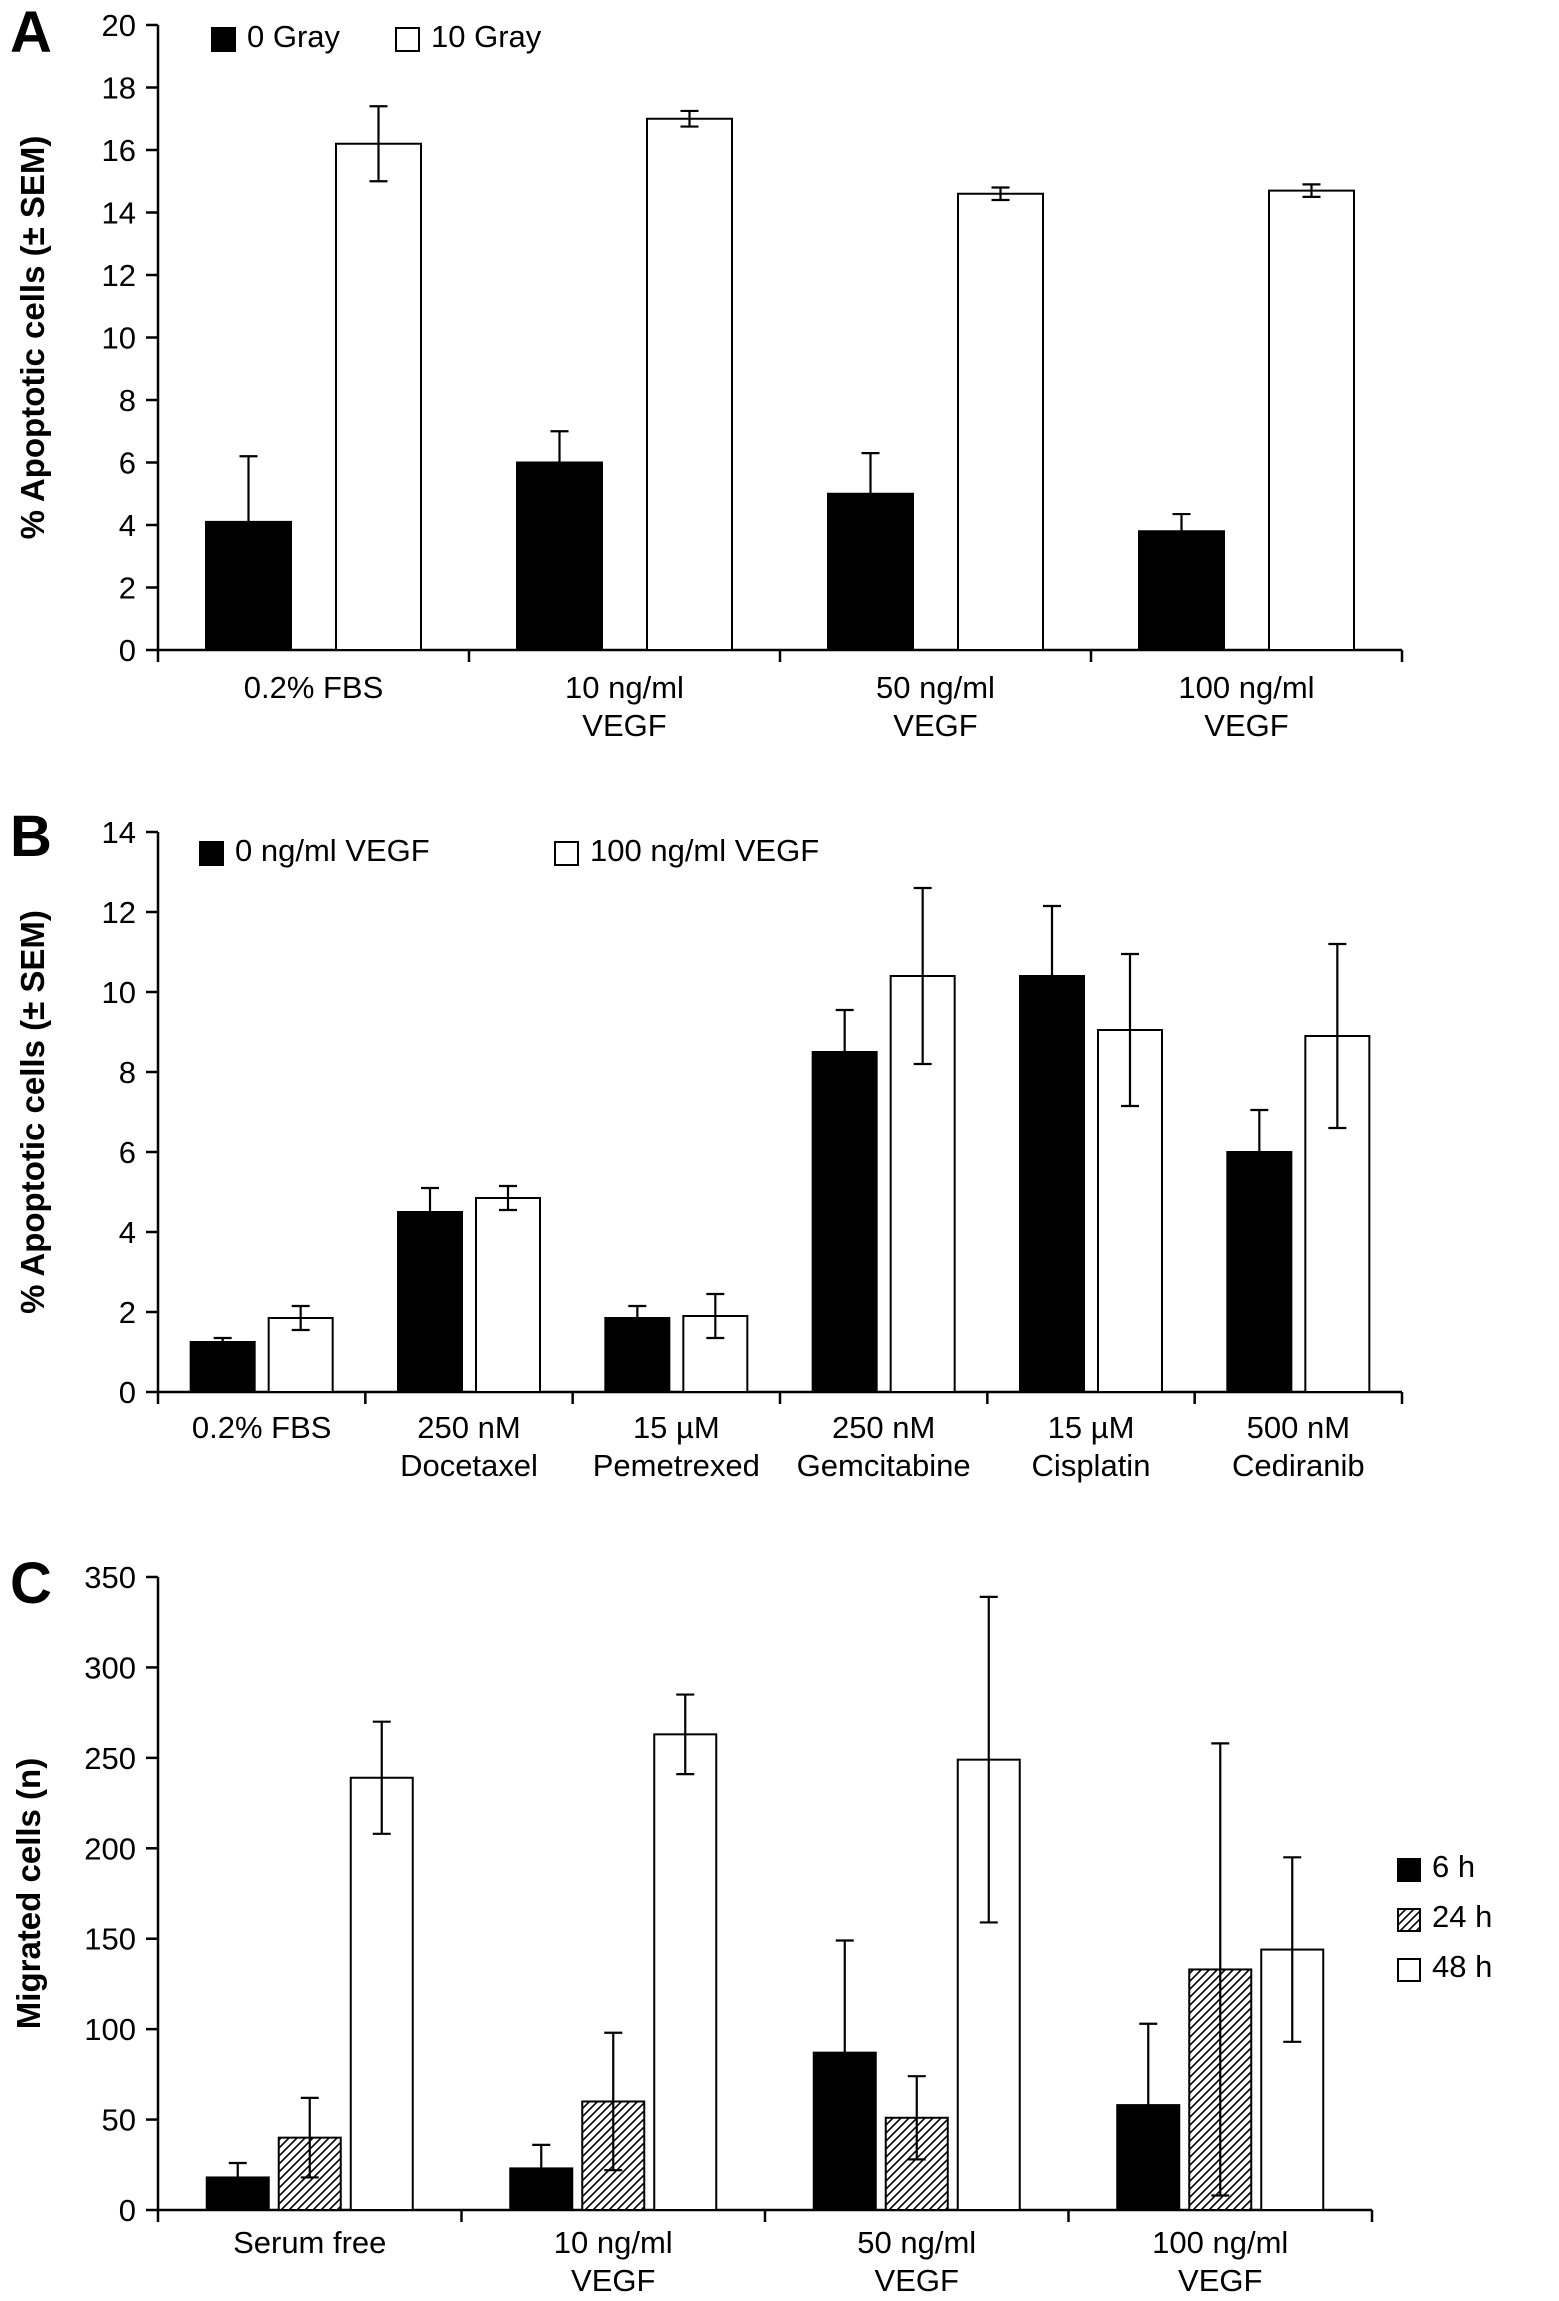 This screenshot has width=1559, height=2301. What do you see at coordinates (309, 2242) in the screenshot?
I see `svg-text: Serum free` at bounding box center [309, 2242].